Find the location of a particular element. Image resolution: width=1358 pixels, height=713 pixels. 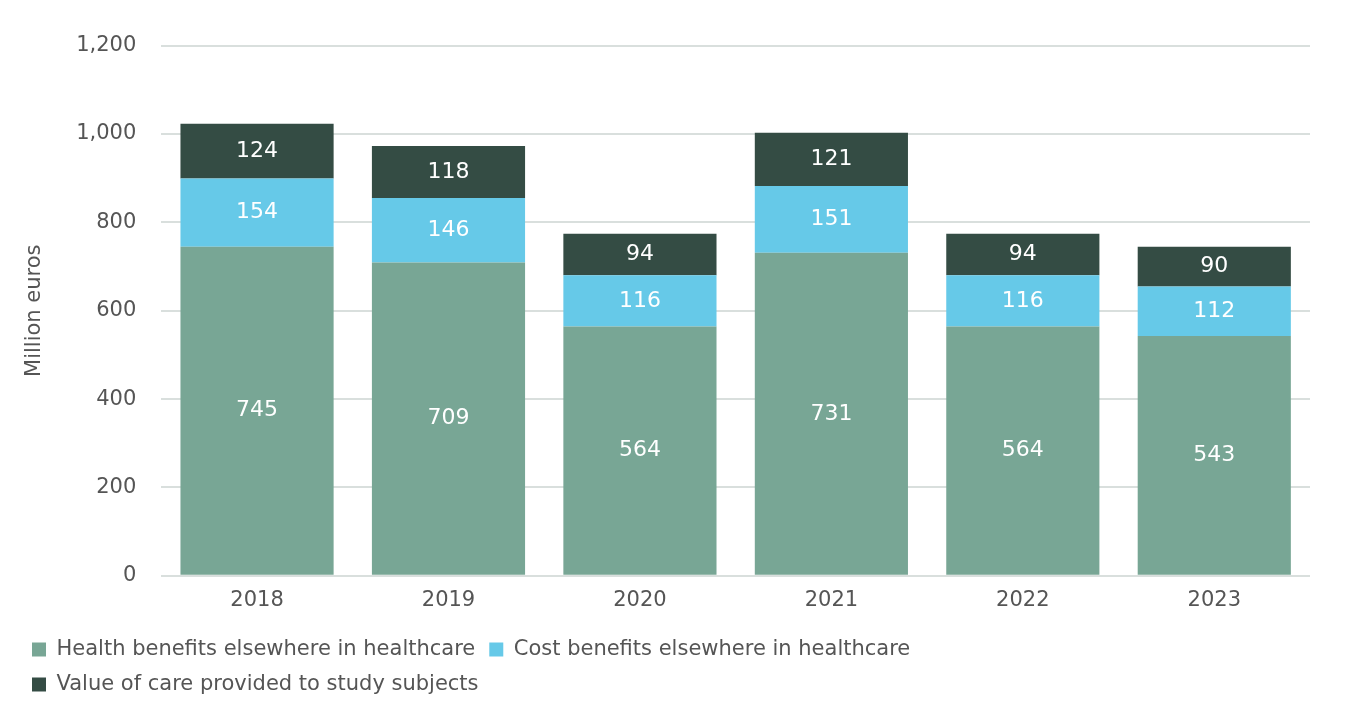

data-label: 731 is located at coordinates (831, 412).